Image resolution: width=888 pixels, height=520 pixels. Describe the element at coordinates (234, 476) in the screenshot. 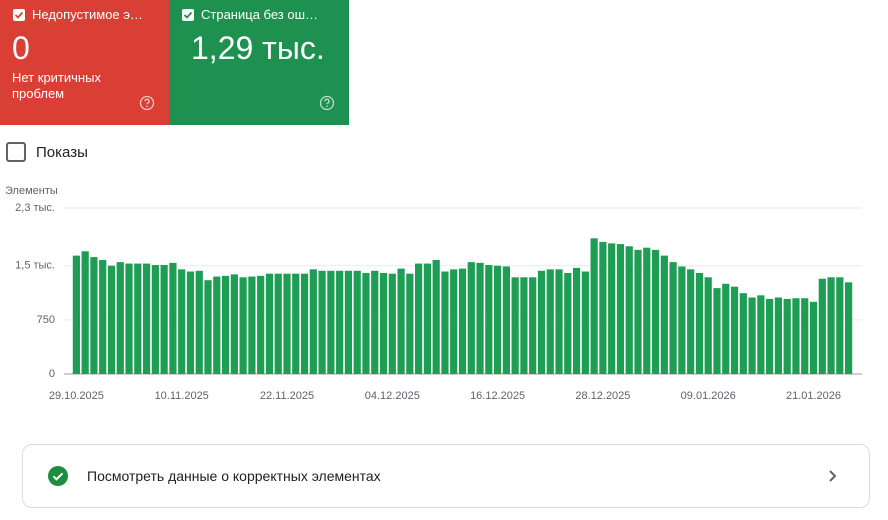

I see `link-label: Посмотреть данные о корректных элементах` at that location.